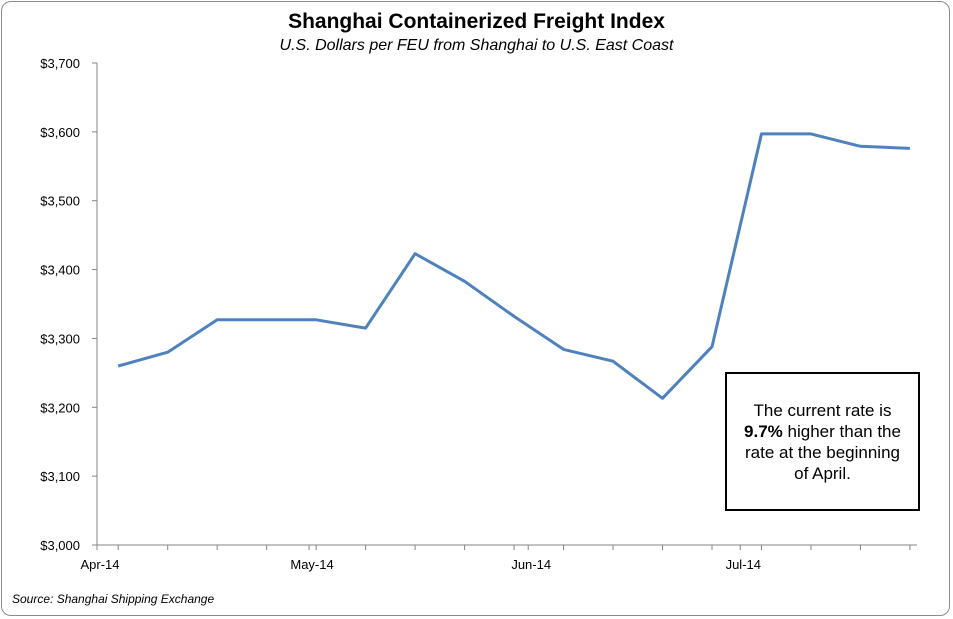  I want to click on x-tick-label: Jul-14, so click(743, 564).